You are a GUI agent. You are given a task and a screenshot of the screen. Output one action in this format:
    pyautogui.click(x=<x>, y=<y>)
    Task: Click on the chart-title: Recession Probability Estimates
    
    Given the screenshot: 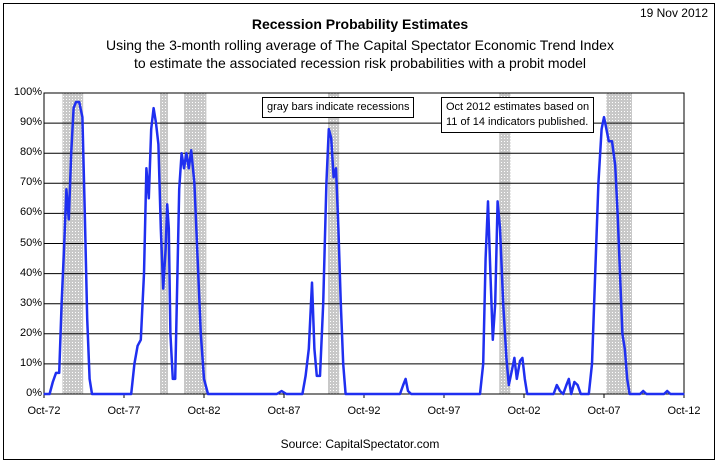 What is the action you would take?
    pyautogui.click(x=360, y=24)
    